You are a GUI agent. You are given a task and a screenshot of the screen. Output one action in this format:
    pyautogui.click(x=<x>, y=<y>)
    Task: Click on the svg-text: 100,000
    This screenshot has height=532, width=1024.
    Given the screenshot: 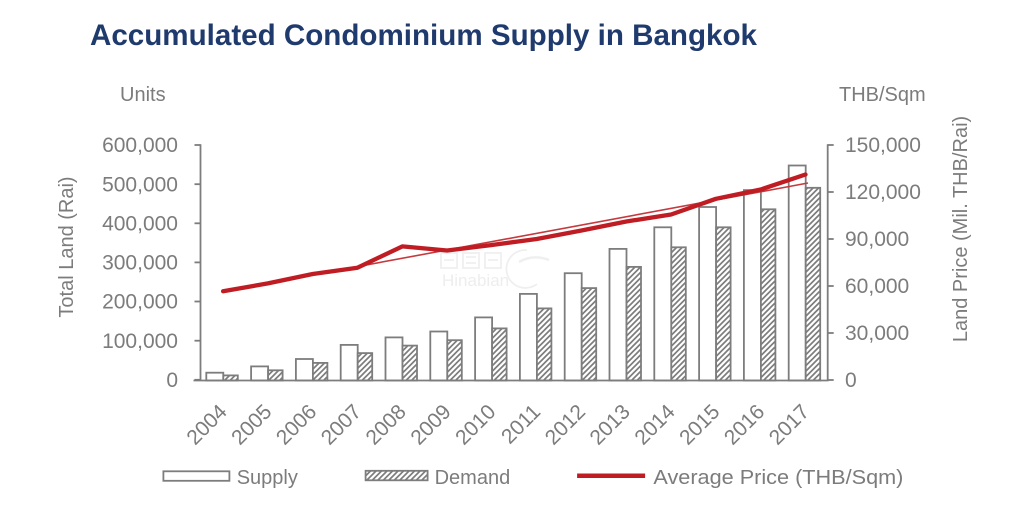 What is the action you would take?
    pyautogui.click(x=140, y=341)
    